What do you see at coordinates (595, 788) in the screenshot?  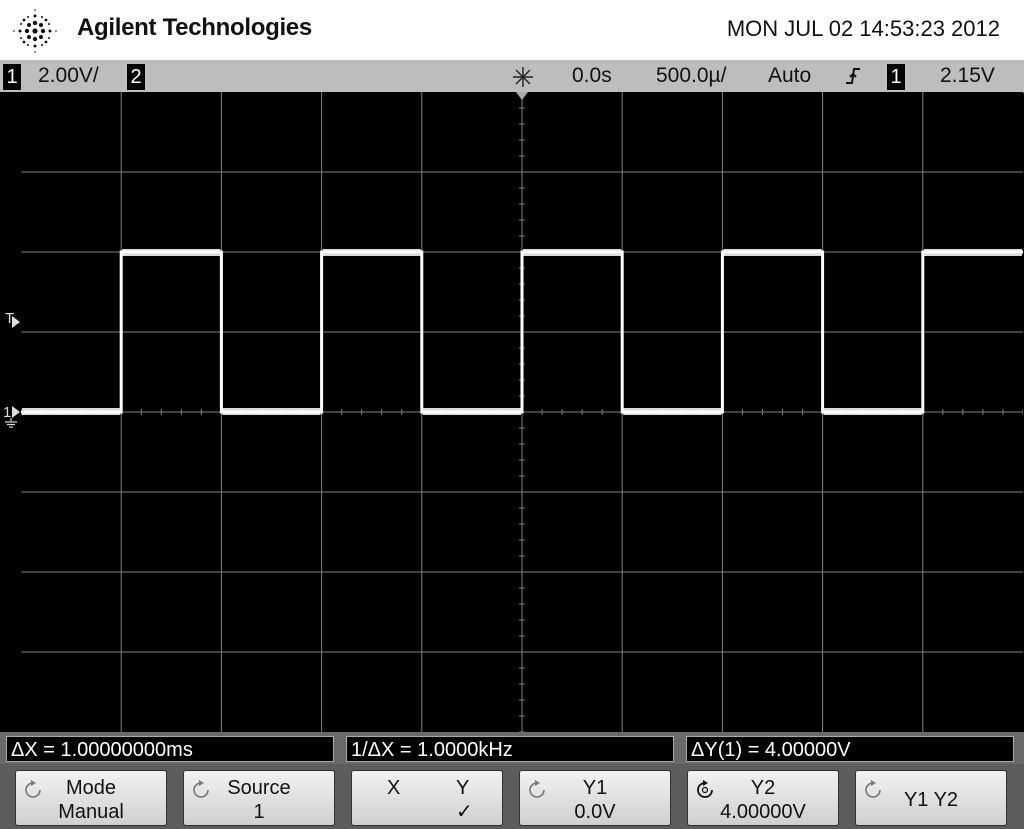 I see `y1-title: Y1` at bounding box center [595, 788].